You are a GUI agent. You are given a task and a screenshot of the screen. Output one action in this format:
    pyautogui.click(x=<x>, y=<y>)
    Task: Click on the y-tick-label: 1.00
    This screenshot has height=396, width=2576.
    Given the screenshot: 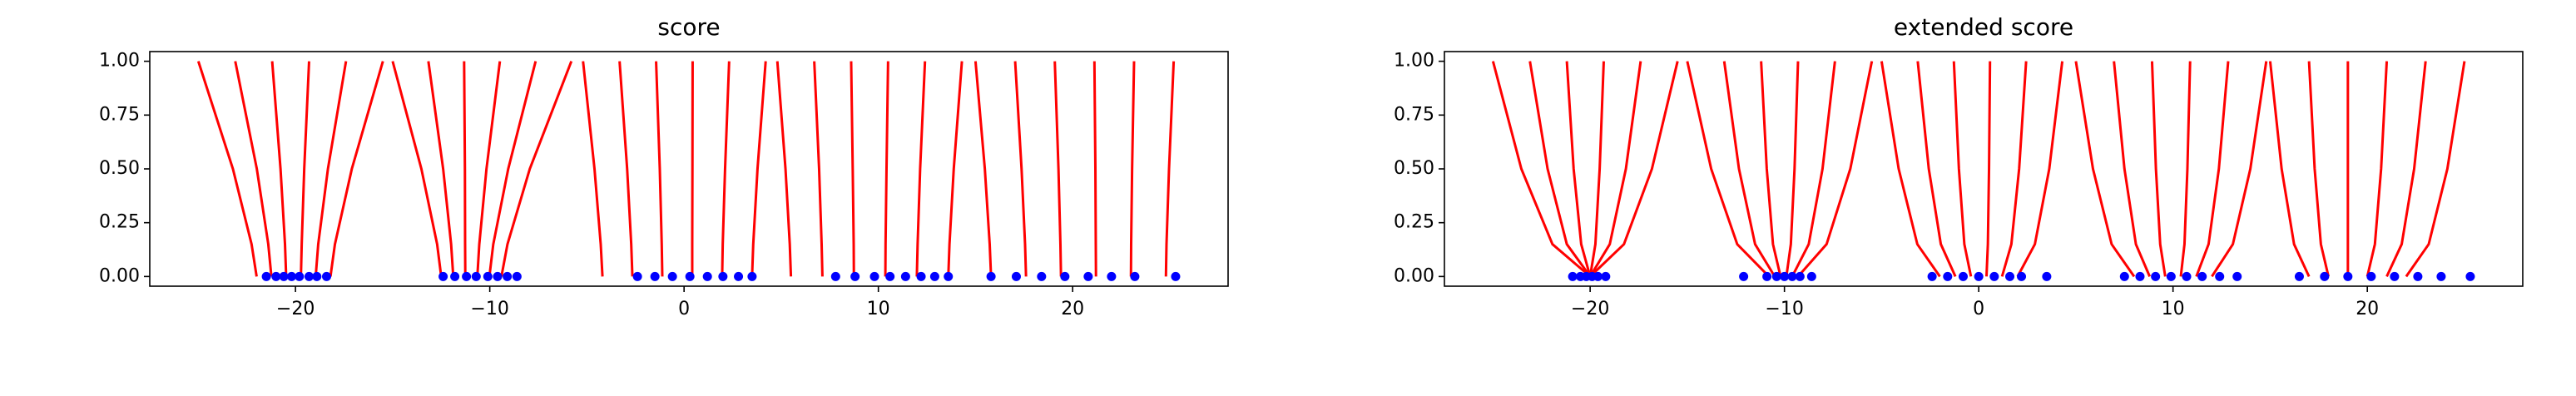 What is the action you would take?
    pyautogui.click(x=120, y=61)
    